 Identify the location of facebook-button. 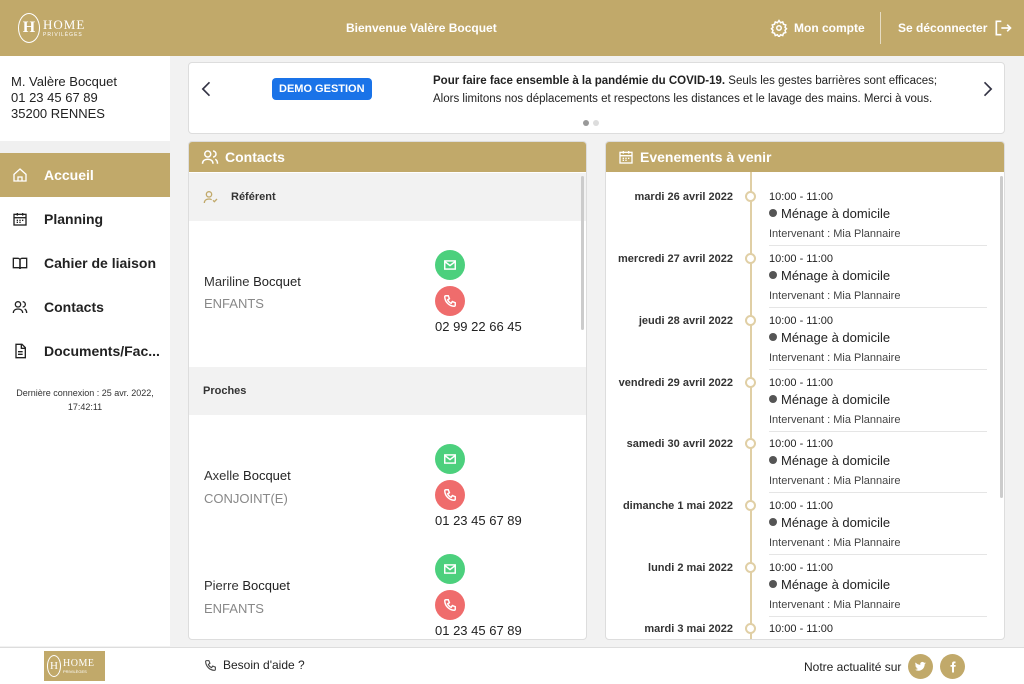
(953, 666).